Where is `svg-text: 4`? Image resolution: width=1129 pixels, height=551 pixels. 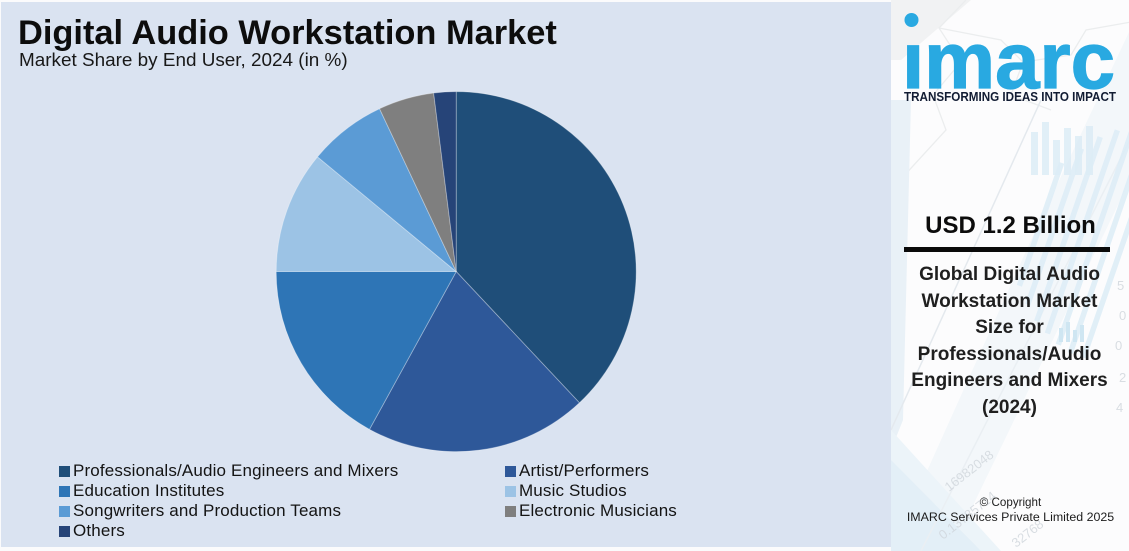
svg-text: 4 is located at coordinates (1119, 407).